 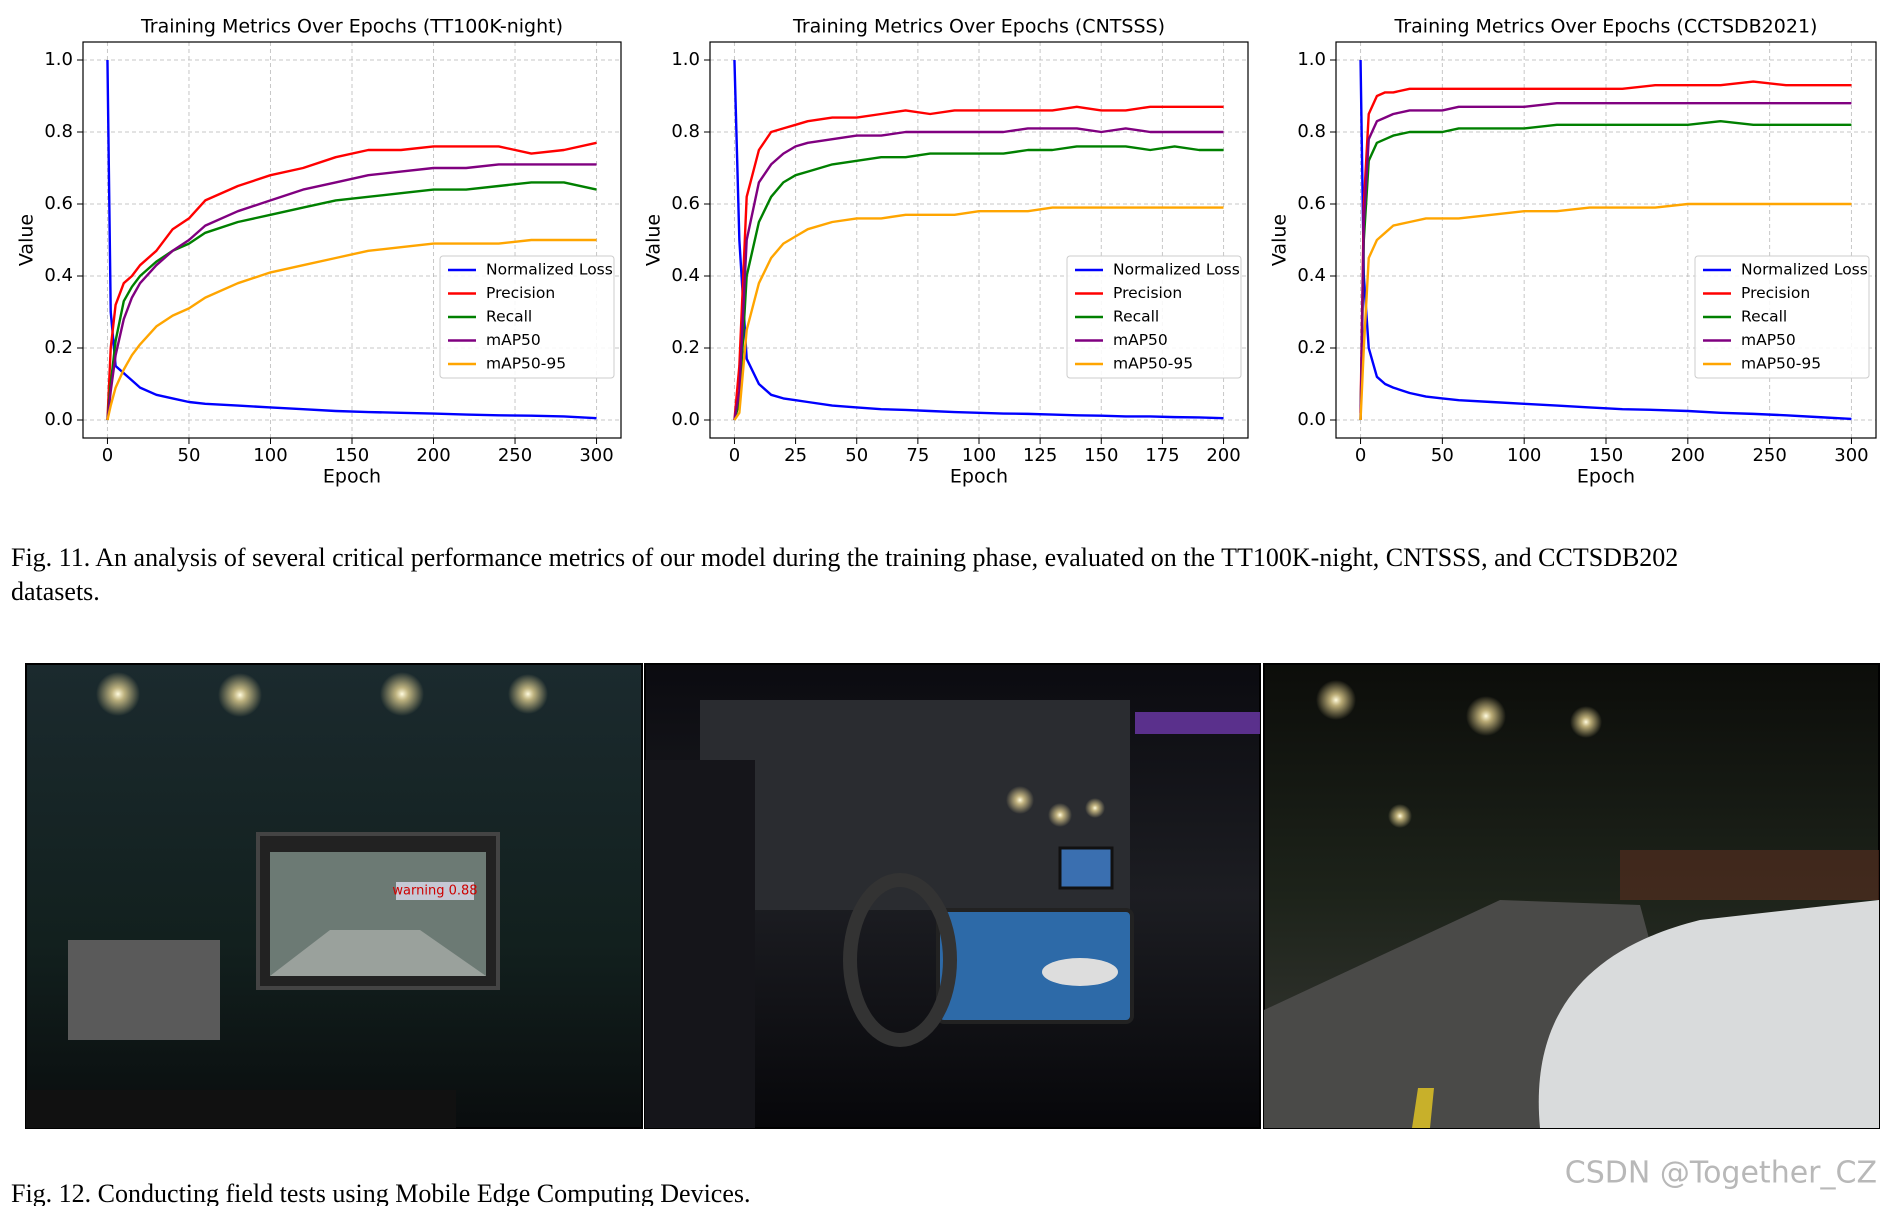 I want to click on x-tick-label: 175, so click(x=1162, y=455).